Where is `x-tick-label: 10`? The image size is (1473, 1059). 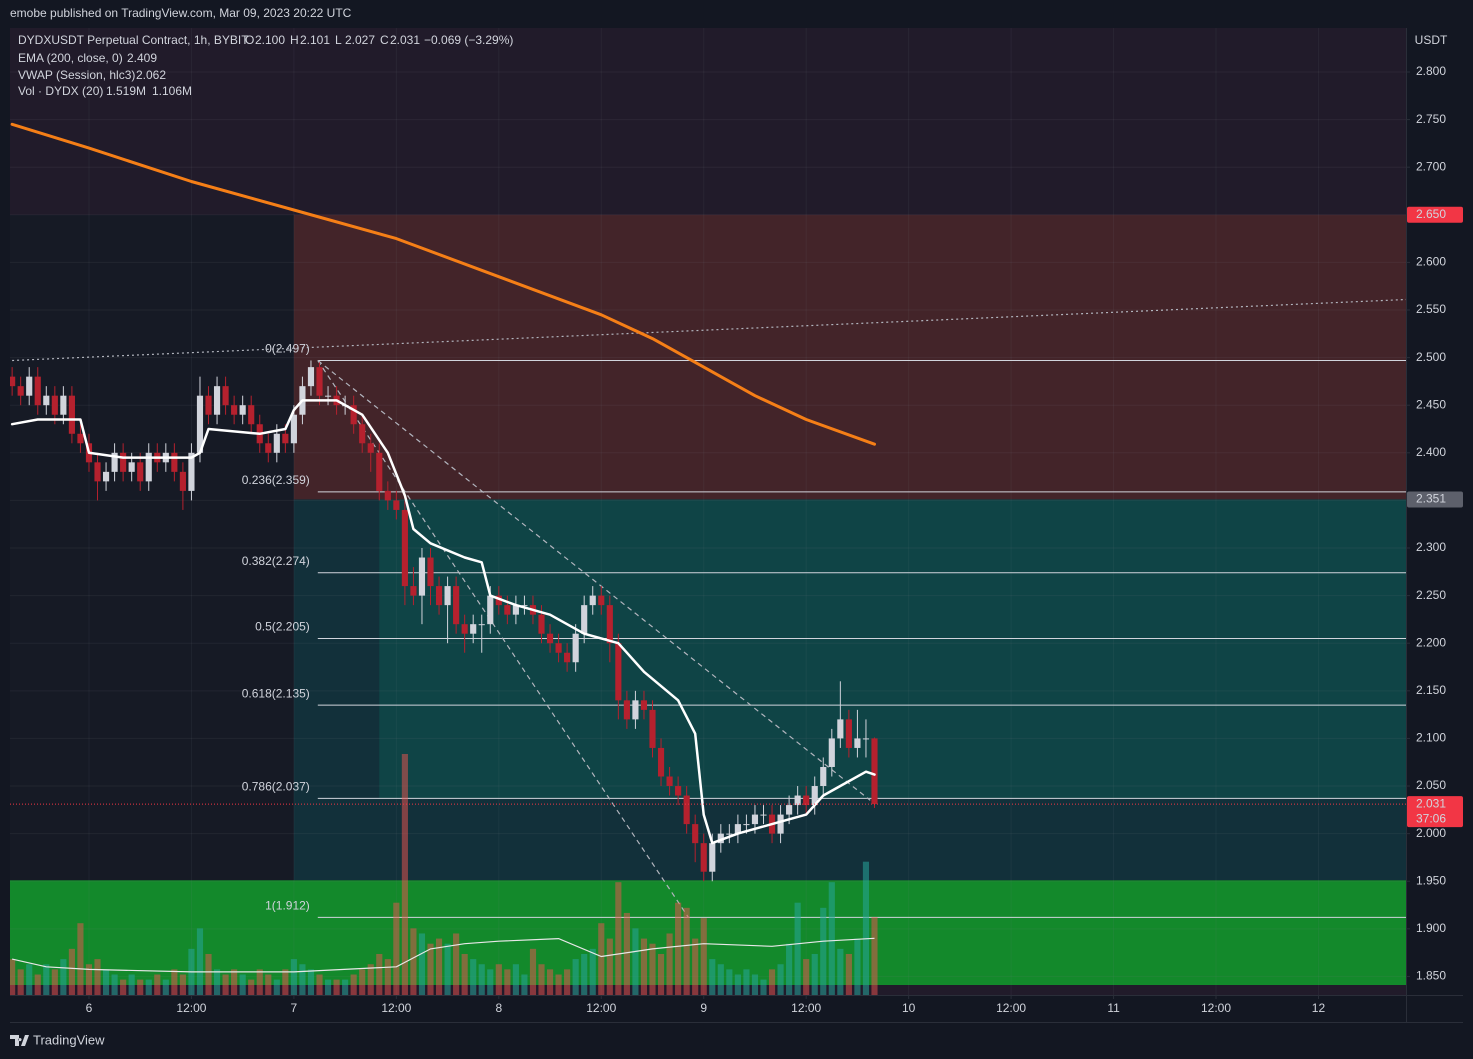 x-tick-label: 10 is located at coordinates (909, 1008).